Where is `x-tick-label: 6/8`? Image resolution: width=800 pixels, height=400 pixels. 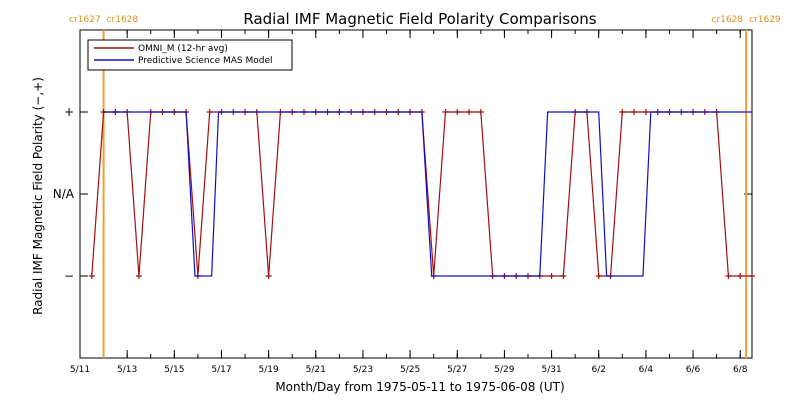 x-tick-label: 6/8 is located at coordinates (740, 370).